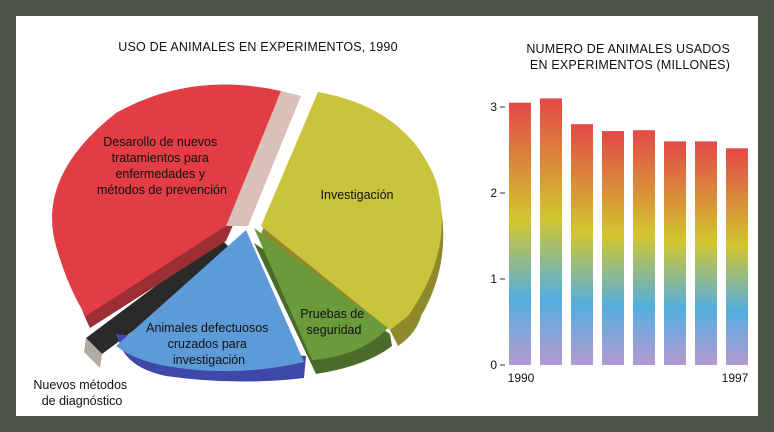 The width and height of the screenshot is (774, 432). Describe the element at coordinates (644, 247) in the screenshot. I see `bar-1994` at that location.